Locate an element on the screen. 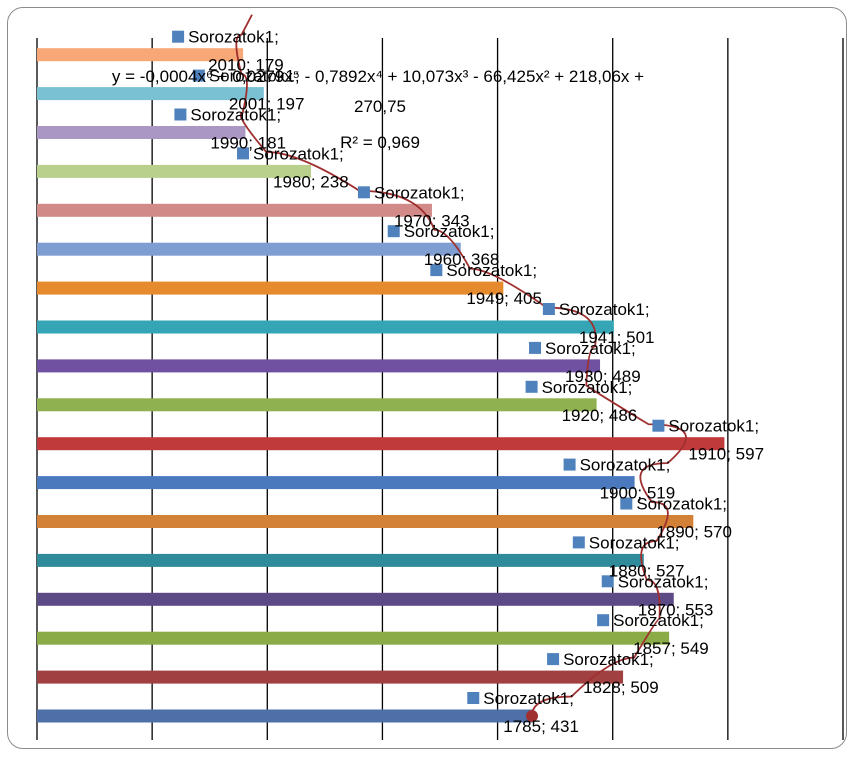 This screenshot has height=758, width=856. data-label-value-1910: 1910; 597 is located at coordinates (726, 454).